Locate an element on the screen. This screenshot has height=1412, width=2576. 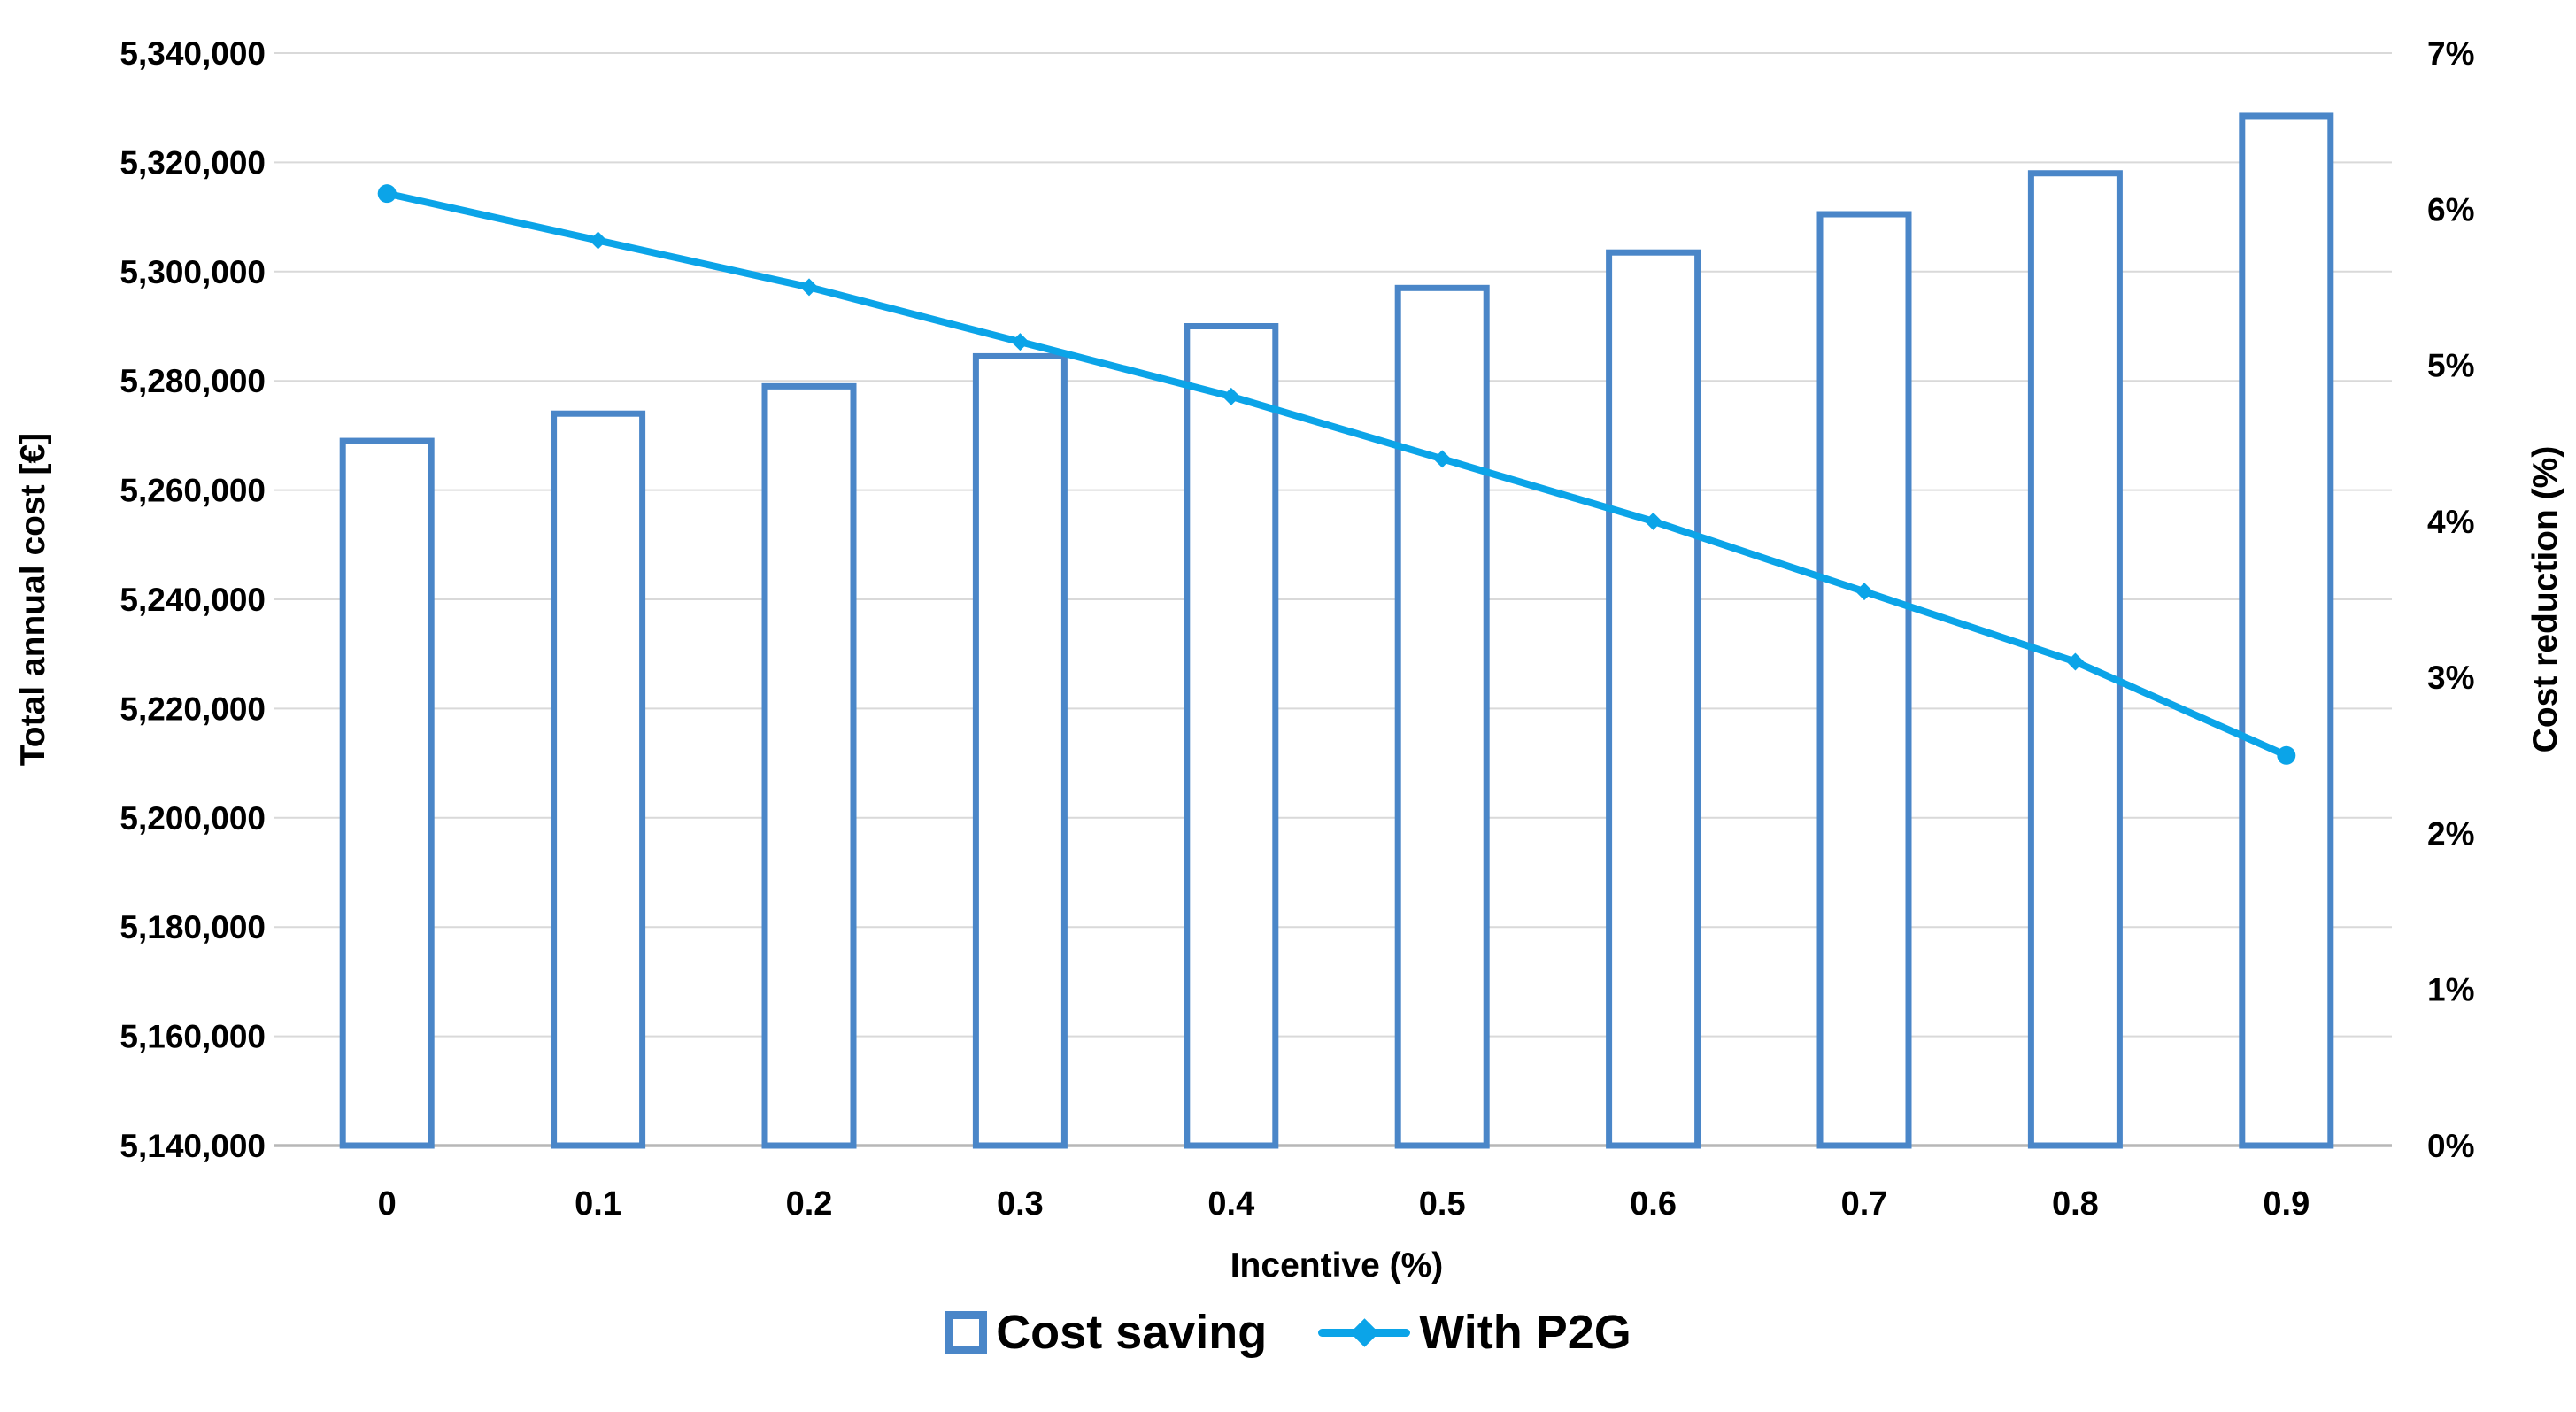
x-axis-title: Incentive (%) is located at coordinates (1337, 1265).